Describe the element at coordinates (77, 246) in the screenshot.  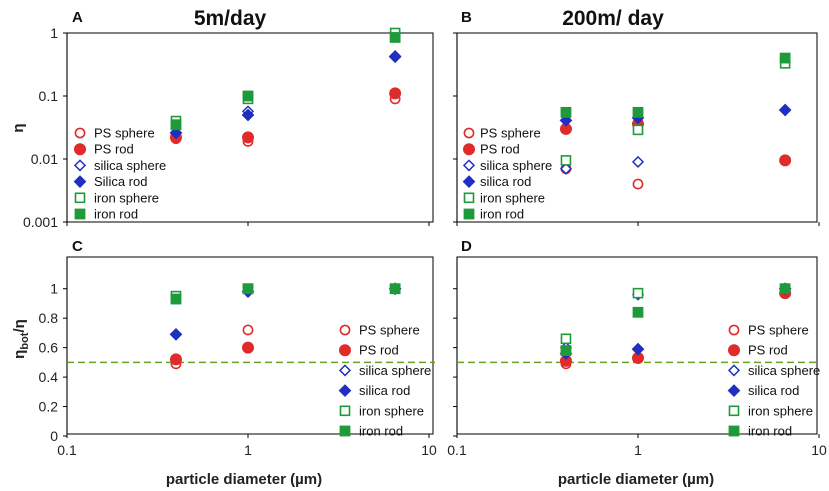
I see `panel-letter: C` at that location.